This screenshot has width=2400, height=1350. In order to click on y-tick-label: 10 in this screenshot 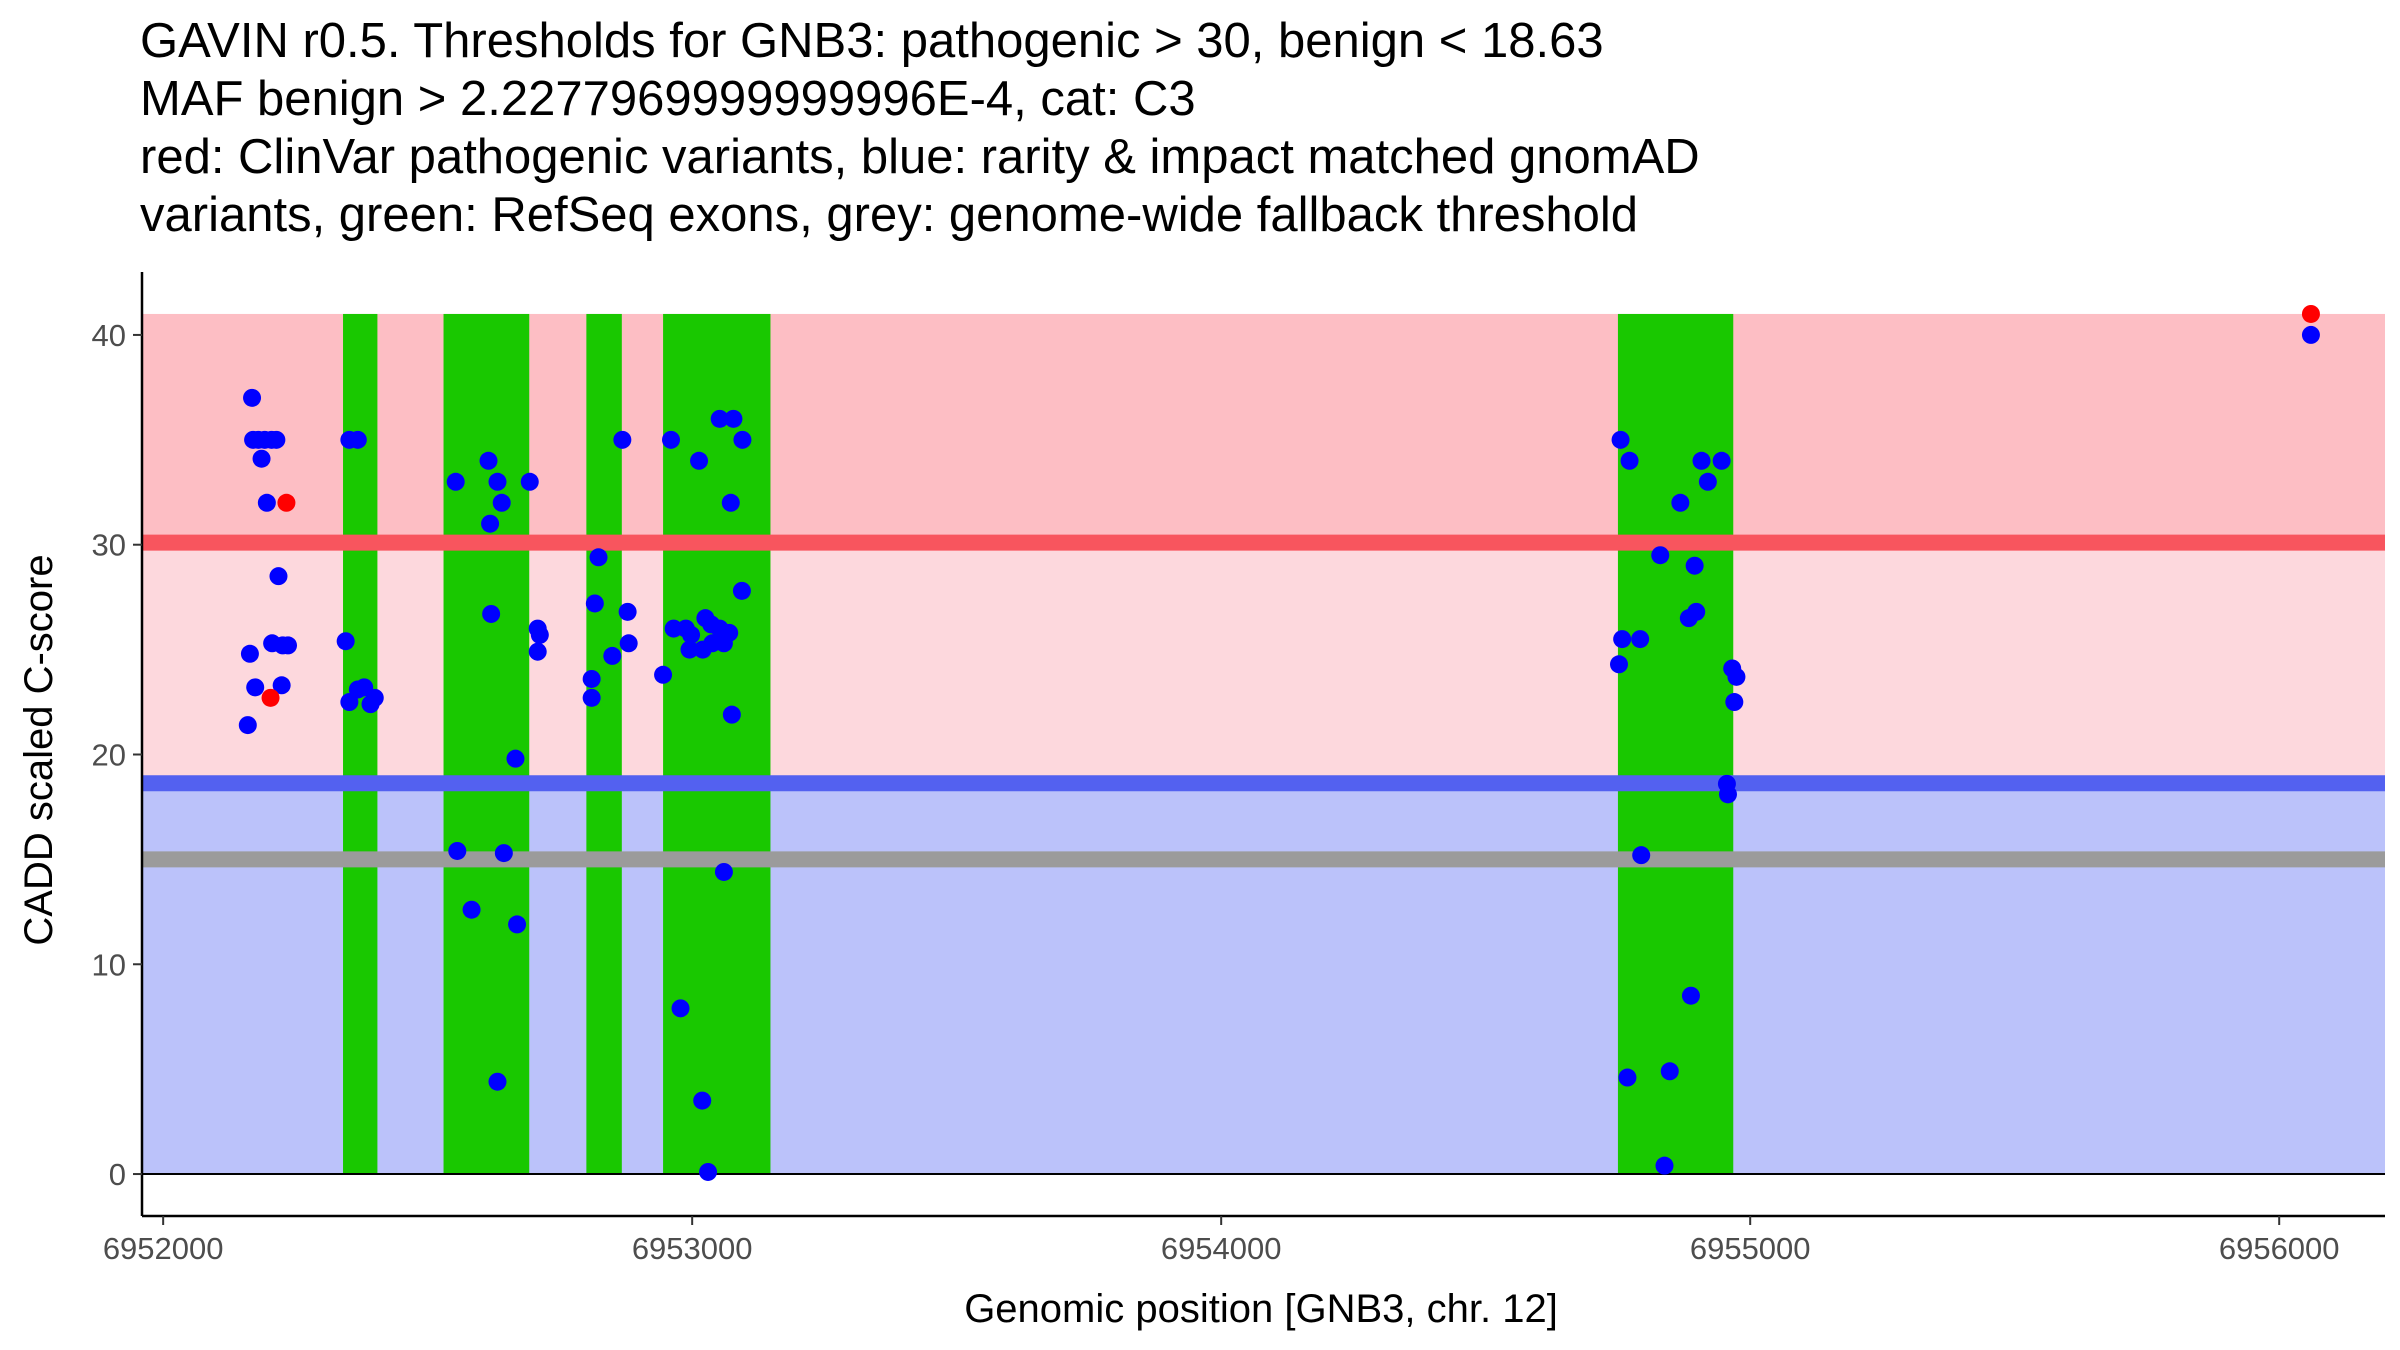, I will do `click(109, 964)`.